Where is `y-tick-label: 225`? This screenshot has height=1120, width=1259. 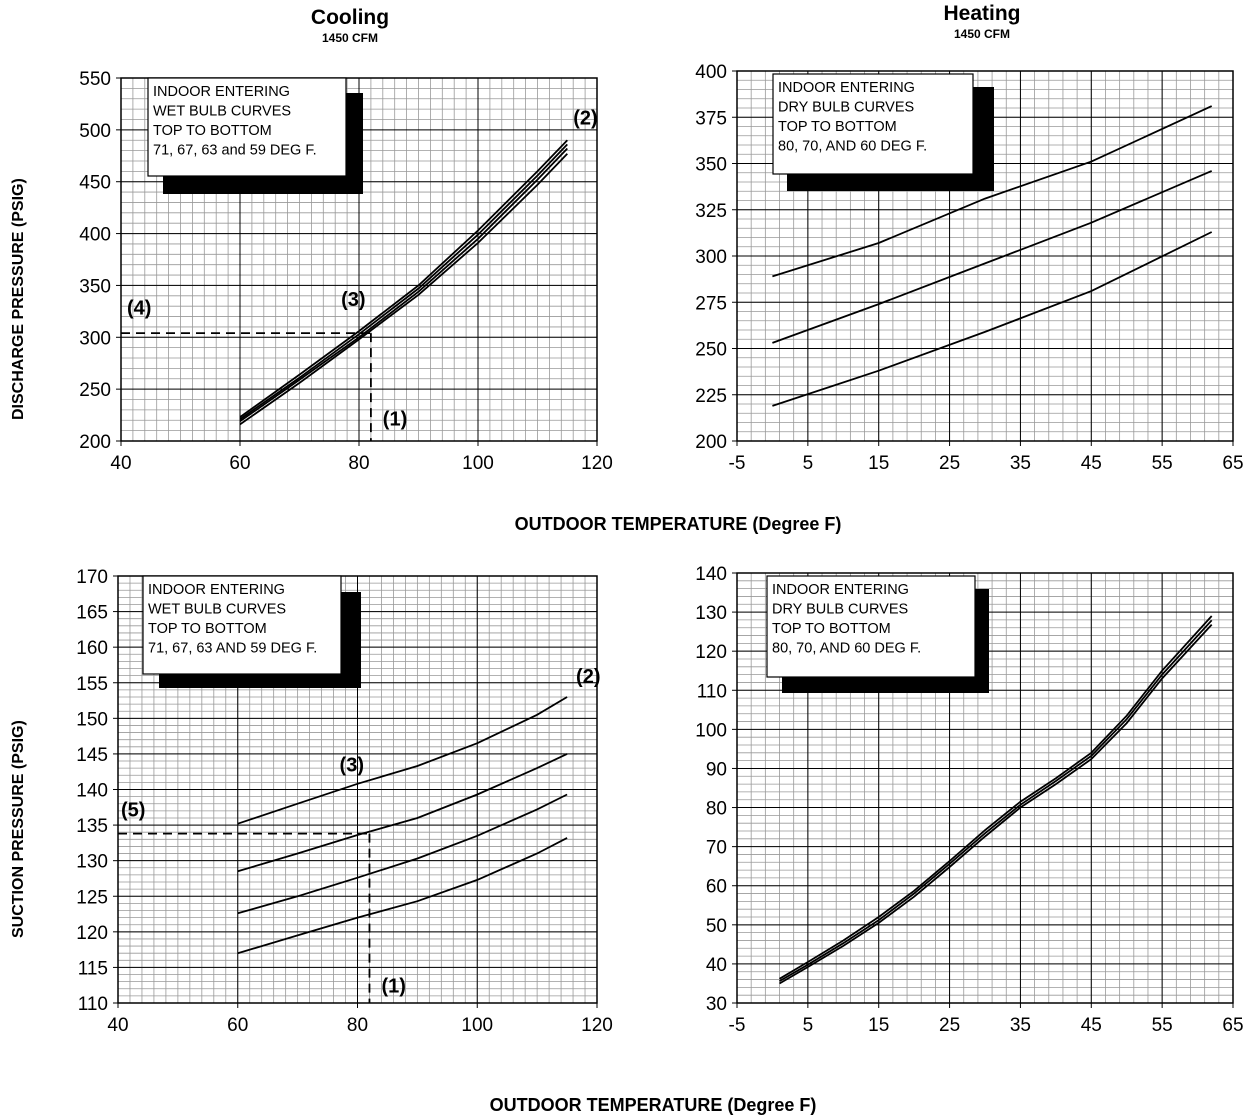
y-tick-label: 225 is located at coordinates (711, 396).